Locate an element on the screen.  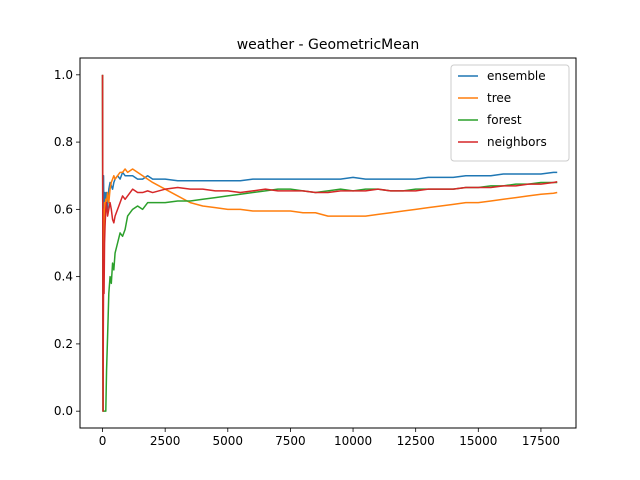
x-tick-label: 2500 is located at coordinates (165, 441).